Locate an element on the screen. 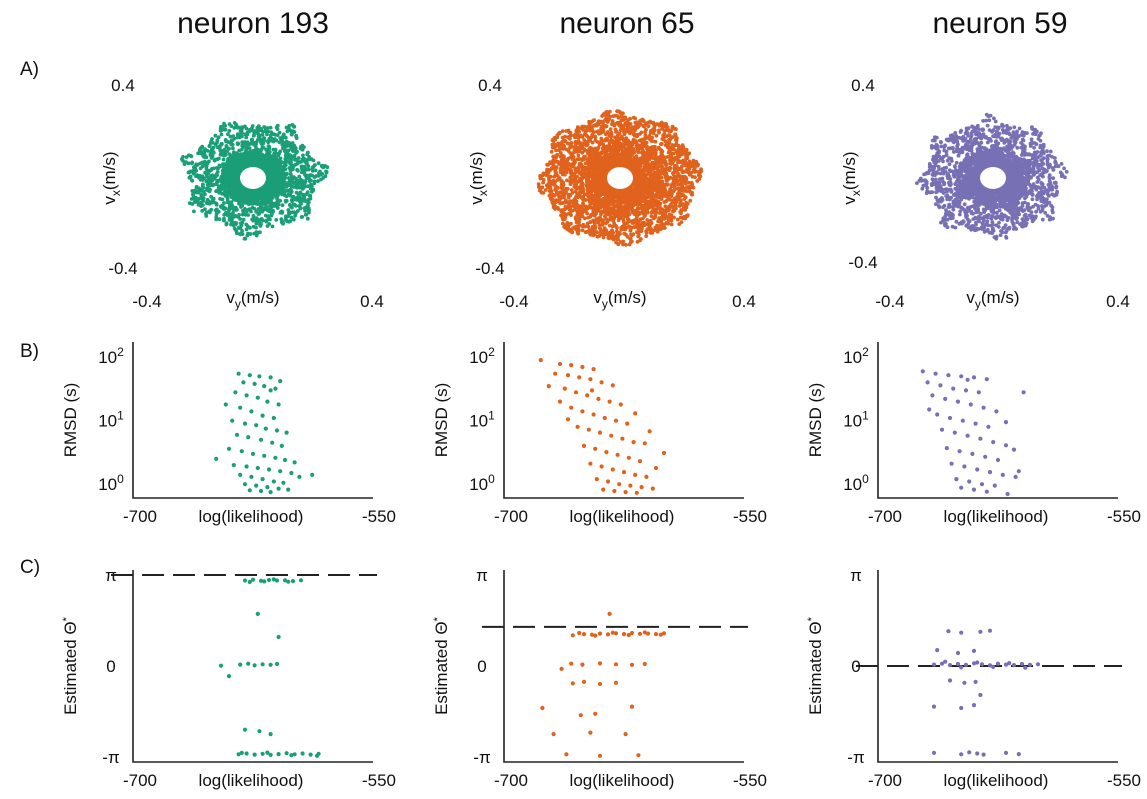 This screenshot has height=799, width=1147. xtick-label-right: 0.4 is located at coordinates (372, 301).